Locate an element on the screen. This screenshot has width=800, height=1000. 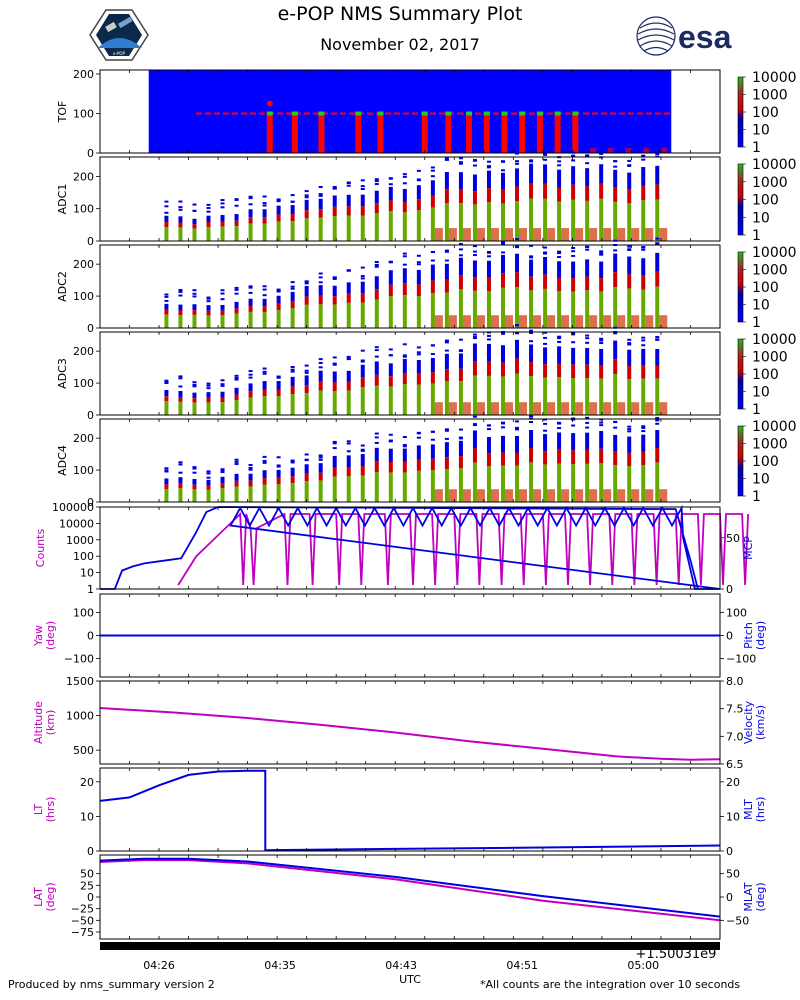
y-tick-label: −100 is located at coordinates (741, 659).